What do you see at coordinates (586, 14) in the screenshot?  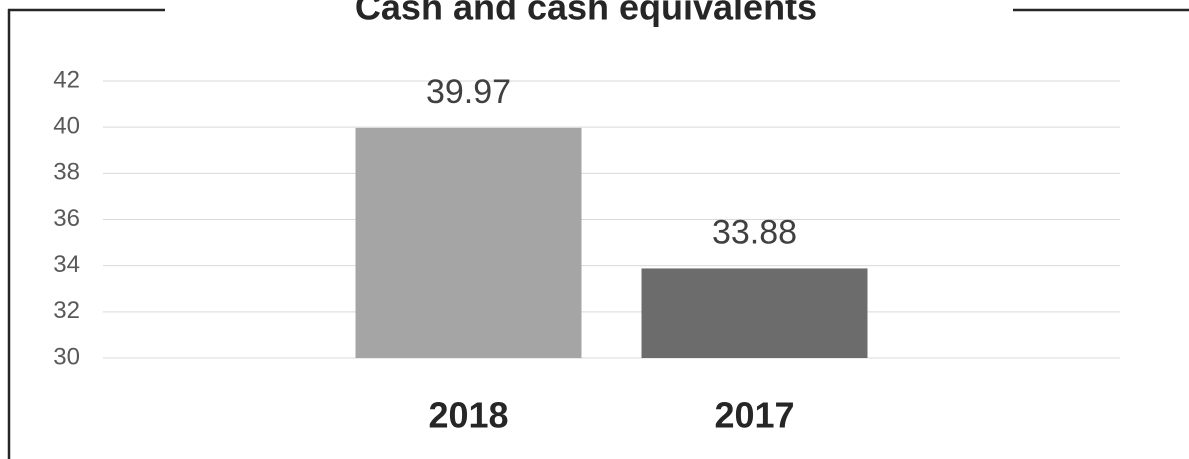 I see `chart-title: Cash and cash equivalents` at bounding box center [586, 14].